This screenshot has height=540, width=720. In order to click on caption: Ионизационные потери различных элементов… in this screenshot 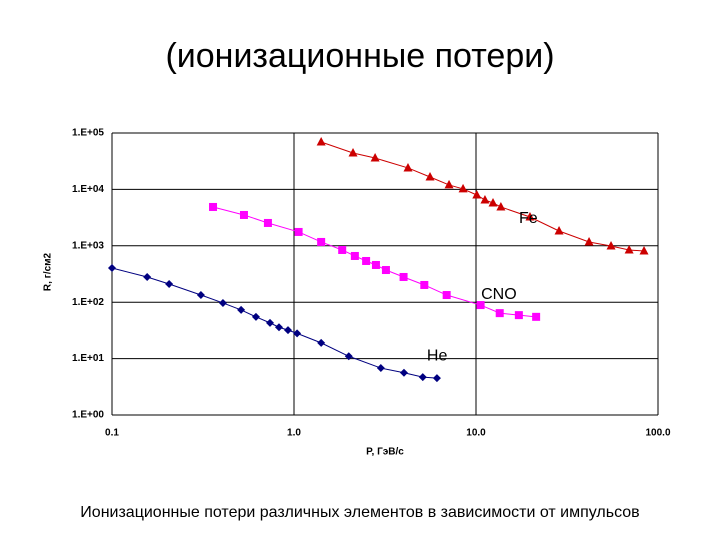, I will do `click(359, 512)`.